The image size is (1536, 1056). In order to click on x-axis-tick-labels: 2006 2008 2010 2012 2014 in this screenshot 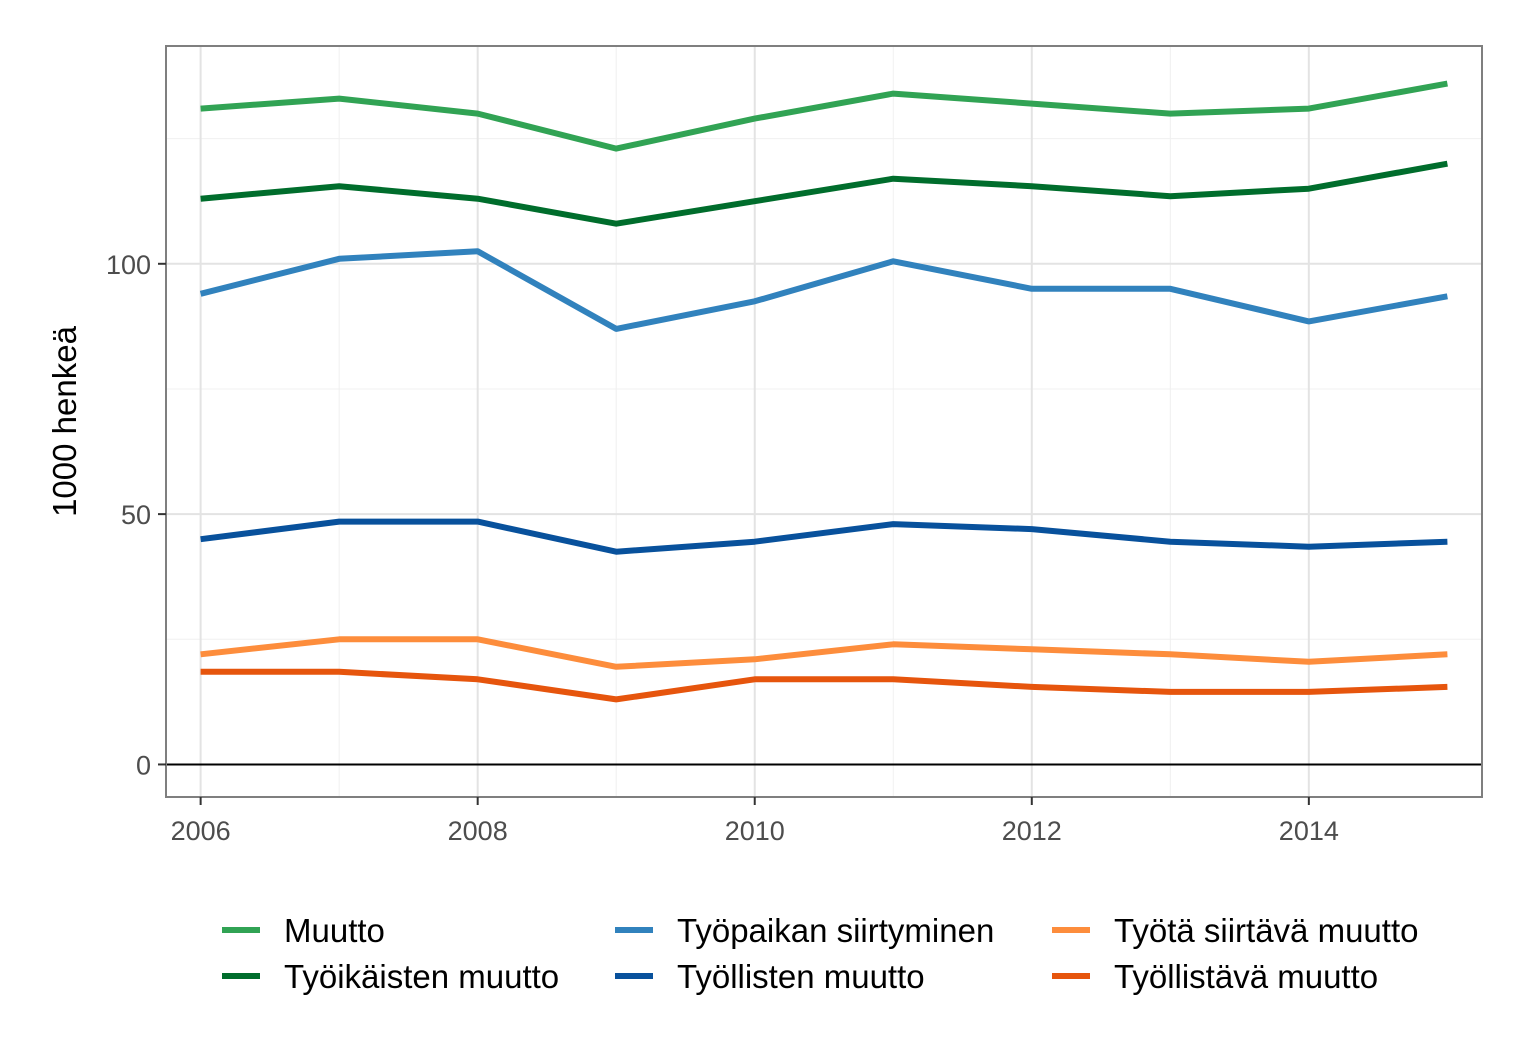, I will do `click(755, 831)`.